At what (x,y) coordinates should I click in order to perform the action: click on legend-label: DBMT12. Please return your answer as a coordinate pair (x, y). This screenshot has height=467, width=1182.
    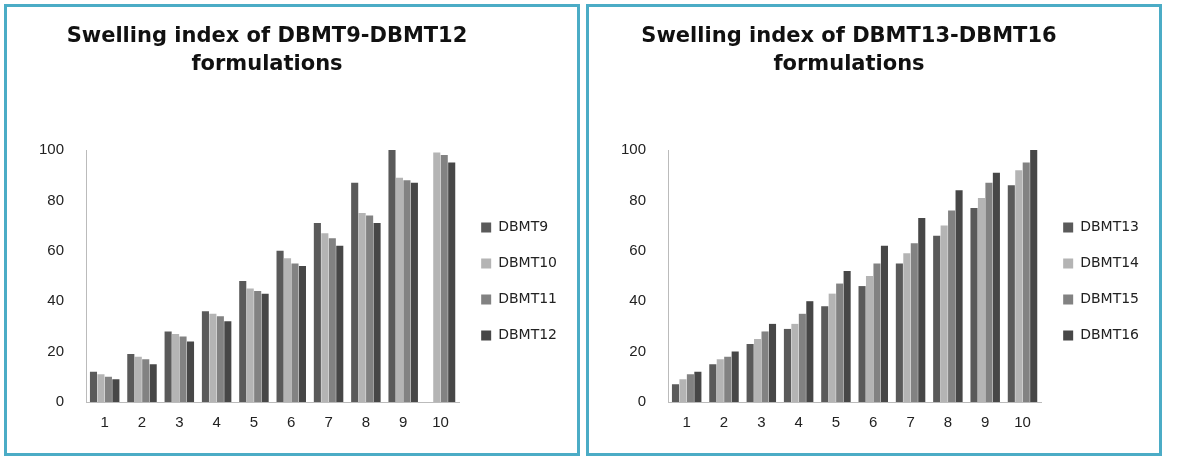
    Looking at the image, I should click on (528, 334).